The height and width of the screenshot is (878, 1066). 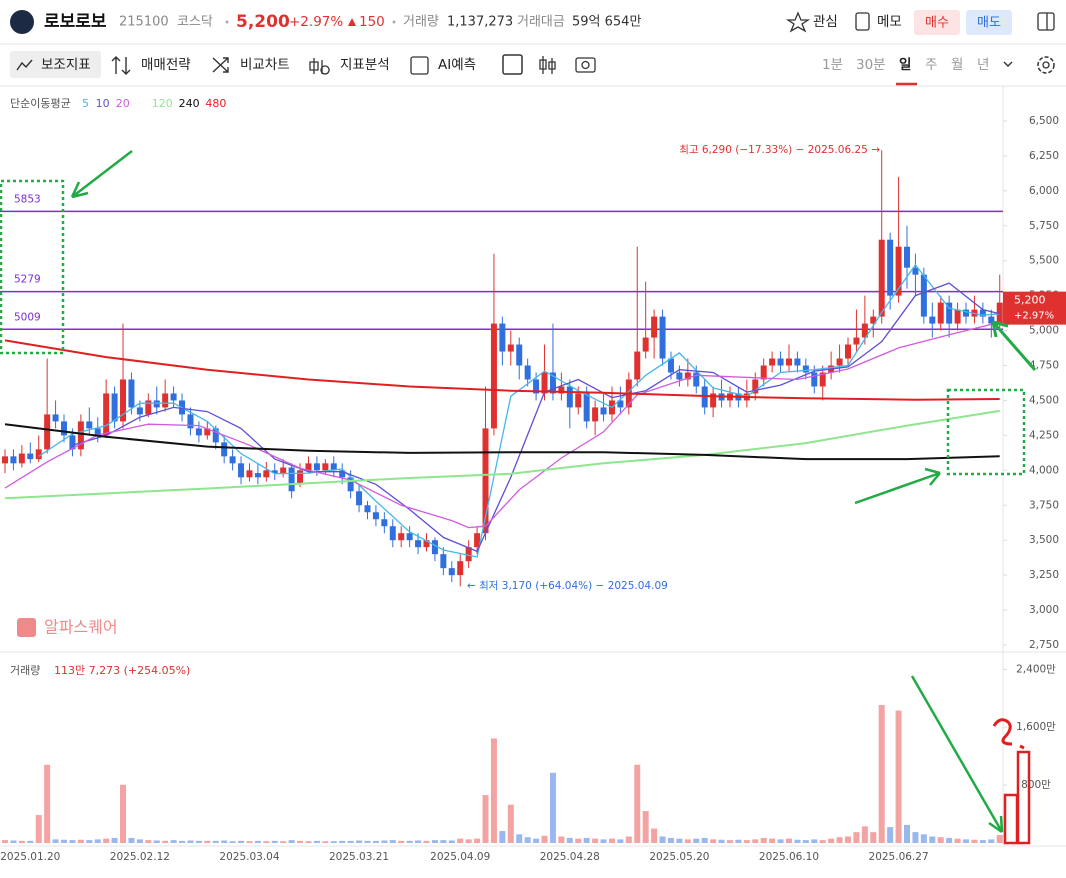 What do you see at coordinates (1044, 400) in the screenshot?
I see `y-tick-label: 4,500` at bounding box center [1044, 400].